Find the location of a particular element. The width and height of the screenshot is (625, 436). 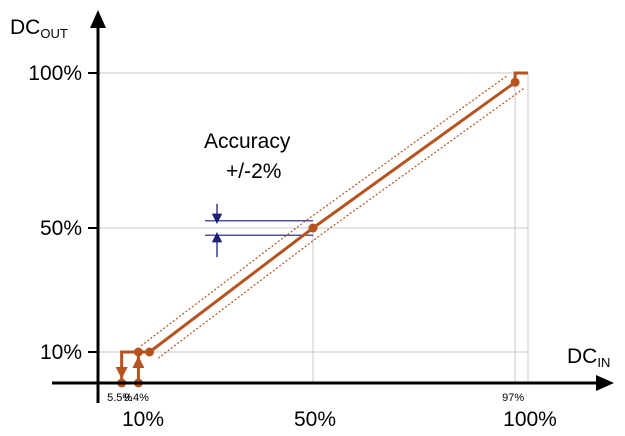

up-arrow-icon is located at coordinates (138, 362).